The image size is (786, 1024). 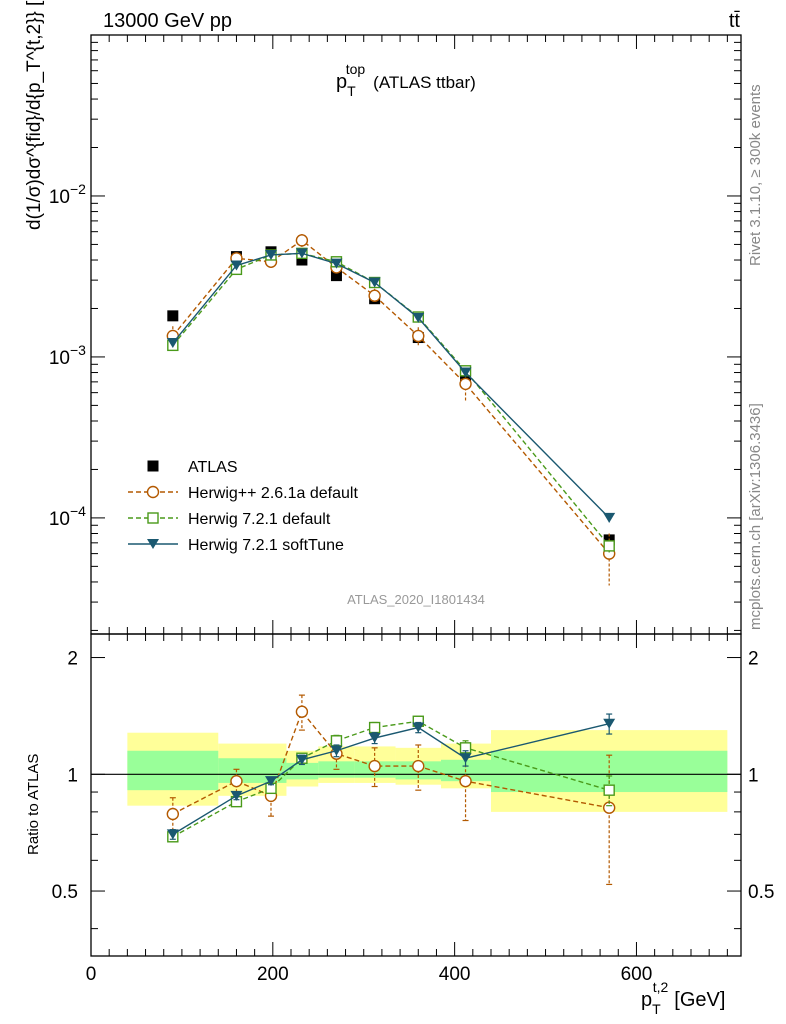 I want to click on rivet-version-label: Rivet 3.1.10, ≥ 300k events, so click(x=755, y=175).